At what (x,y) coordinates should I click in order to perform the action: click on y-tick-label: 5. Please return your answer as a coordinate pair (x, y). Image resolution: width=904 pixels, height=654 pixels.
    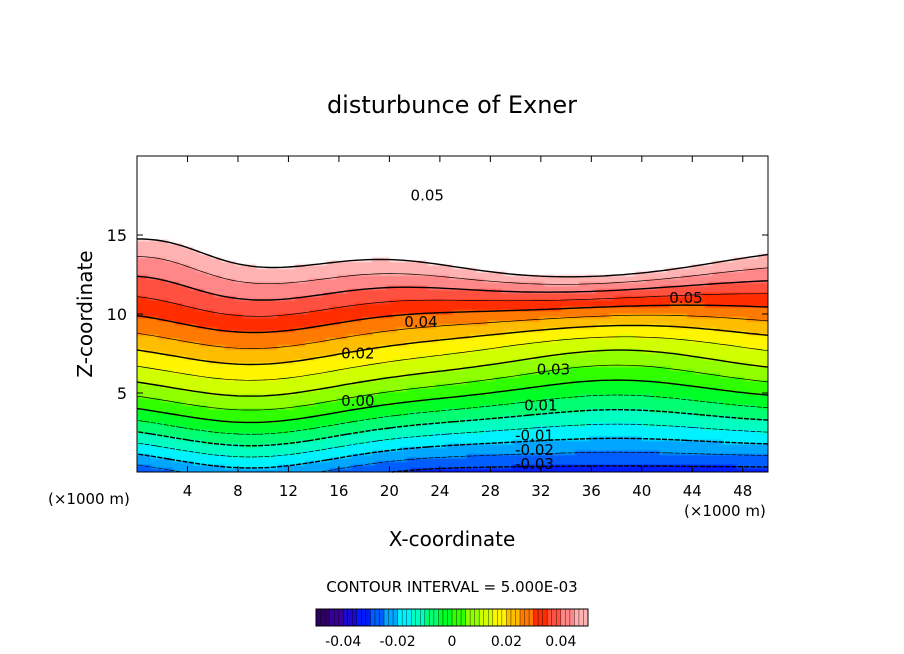
    Looking at the image, I should click on (122, 393).